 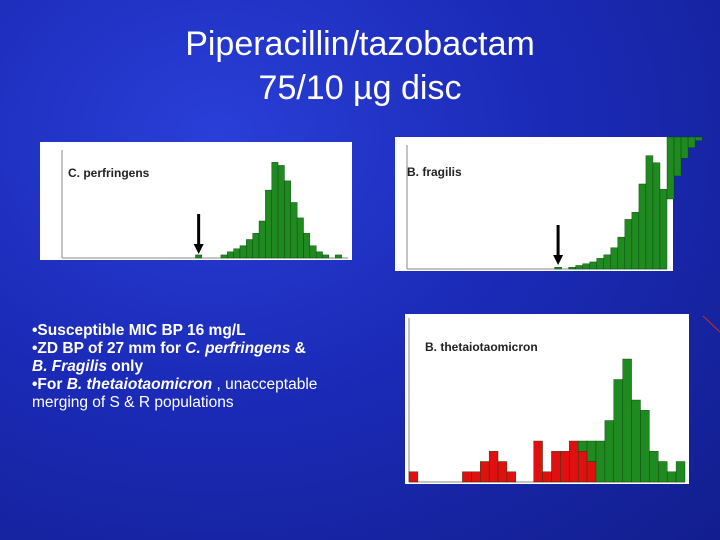 What do you see at coordinates (69, 366) in the screenshot?
I see `bullet-species: B. Fragilis` at bounding box center [69, 366].